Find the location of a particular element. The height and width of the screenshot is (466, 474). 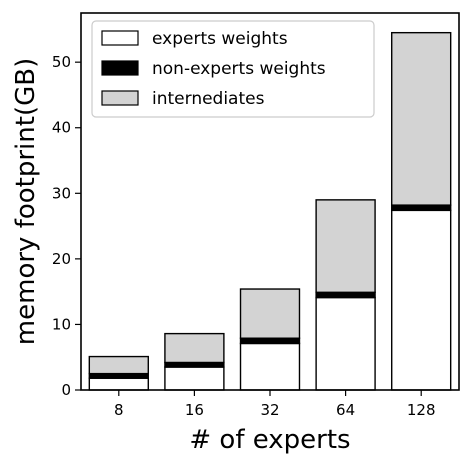

legend-box is located at coordinates (233, 69).